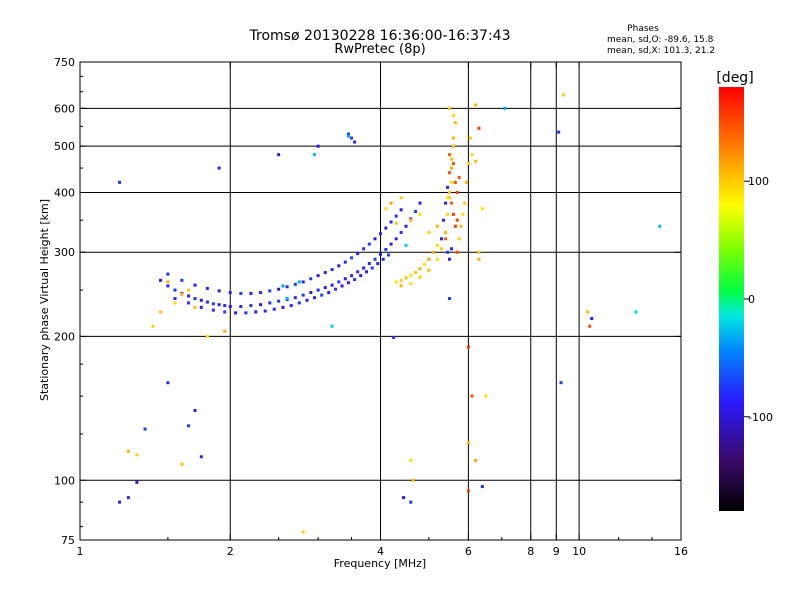  What do you see at coordinates (380, 563) in the screenshot?
I see `x-axis-label: Frequency [MHz]` at bounding box center [380, 563].